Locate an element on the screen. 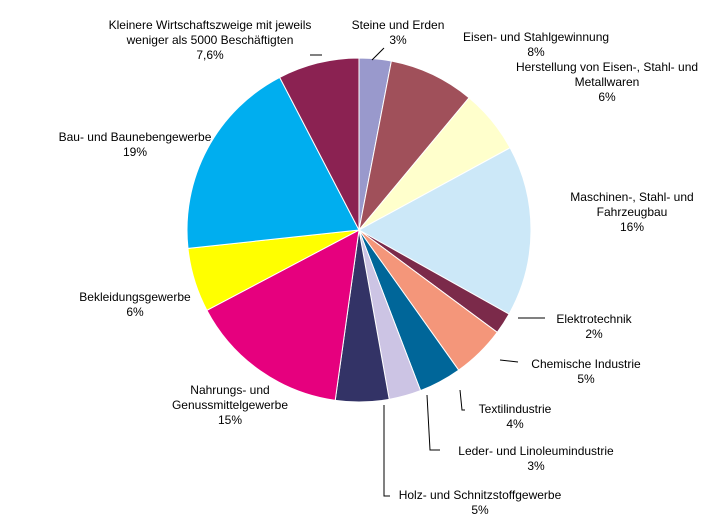 Image resolution: width=709 pixels, height=516 pixels. category-label: Eisen- und Stahlgewinnung is located at coordinates (536, 37).